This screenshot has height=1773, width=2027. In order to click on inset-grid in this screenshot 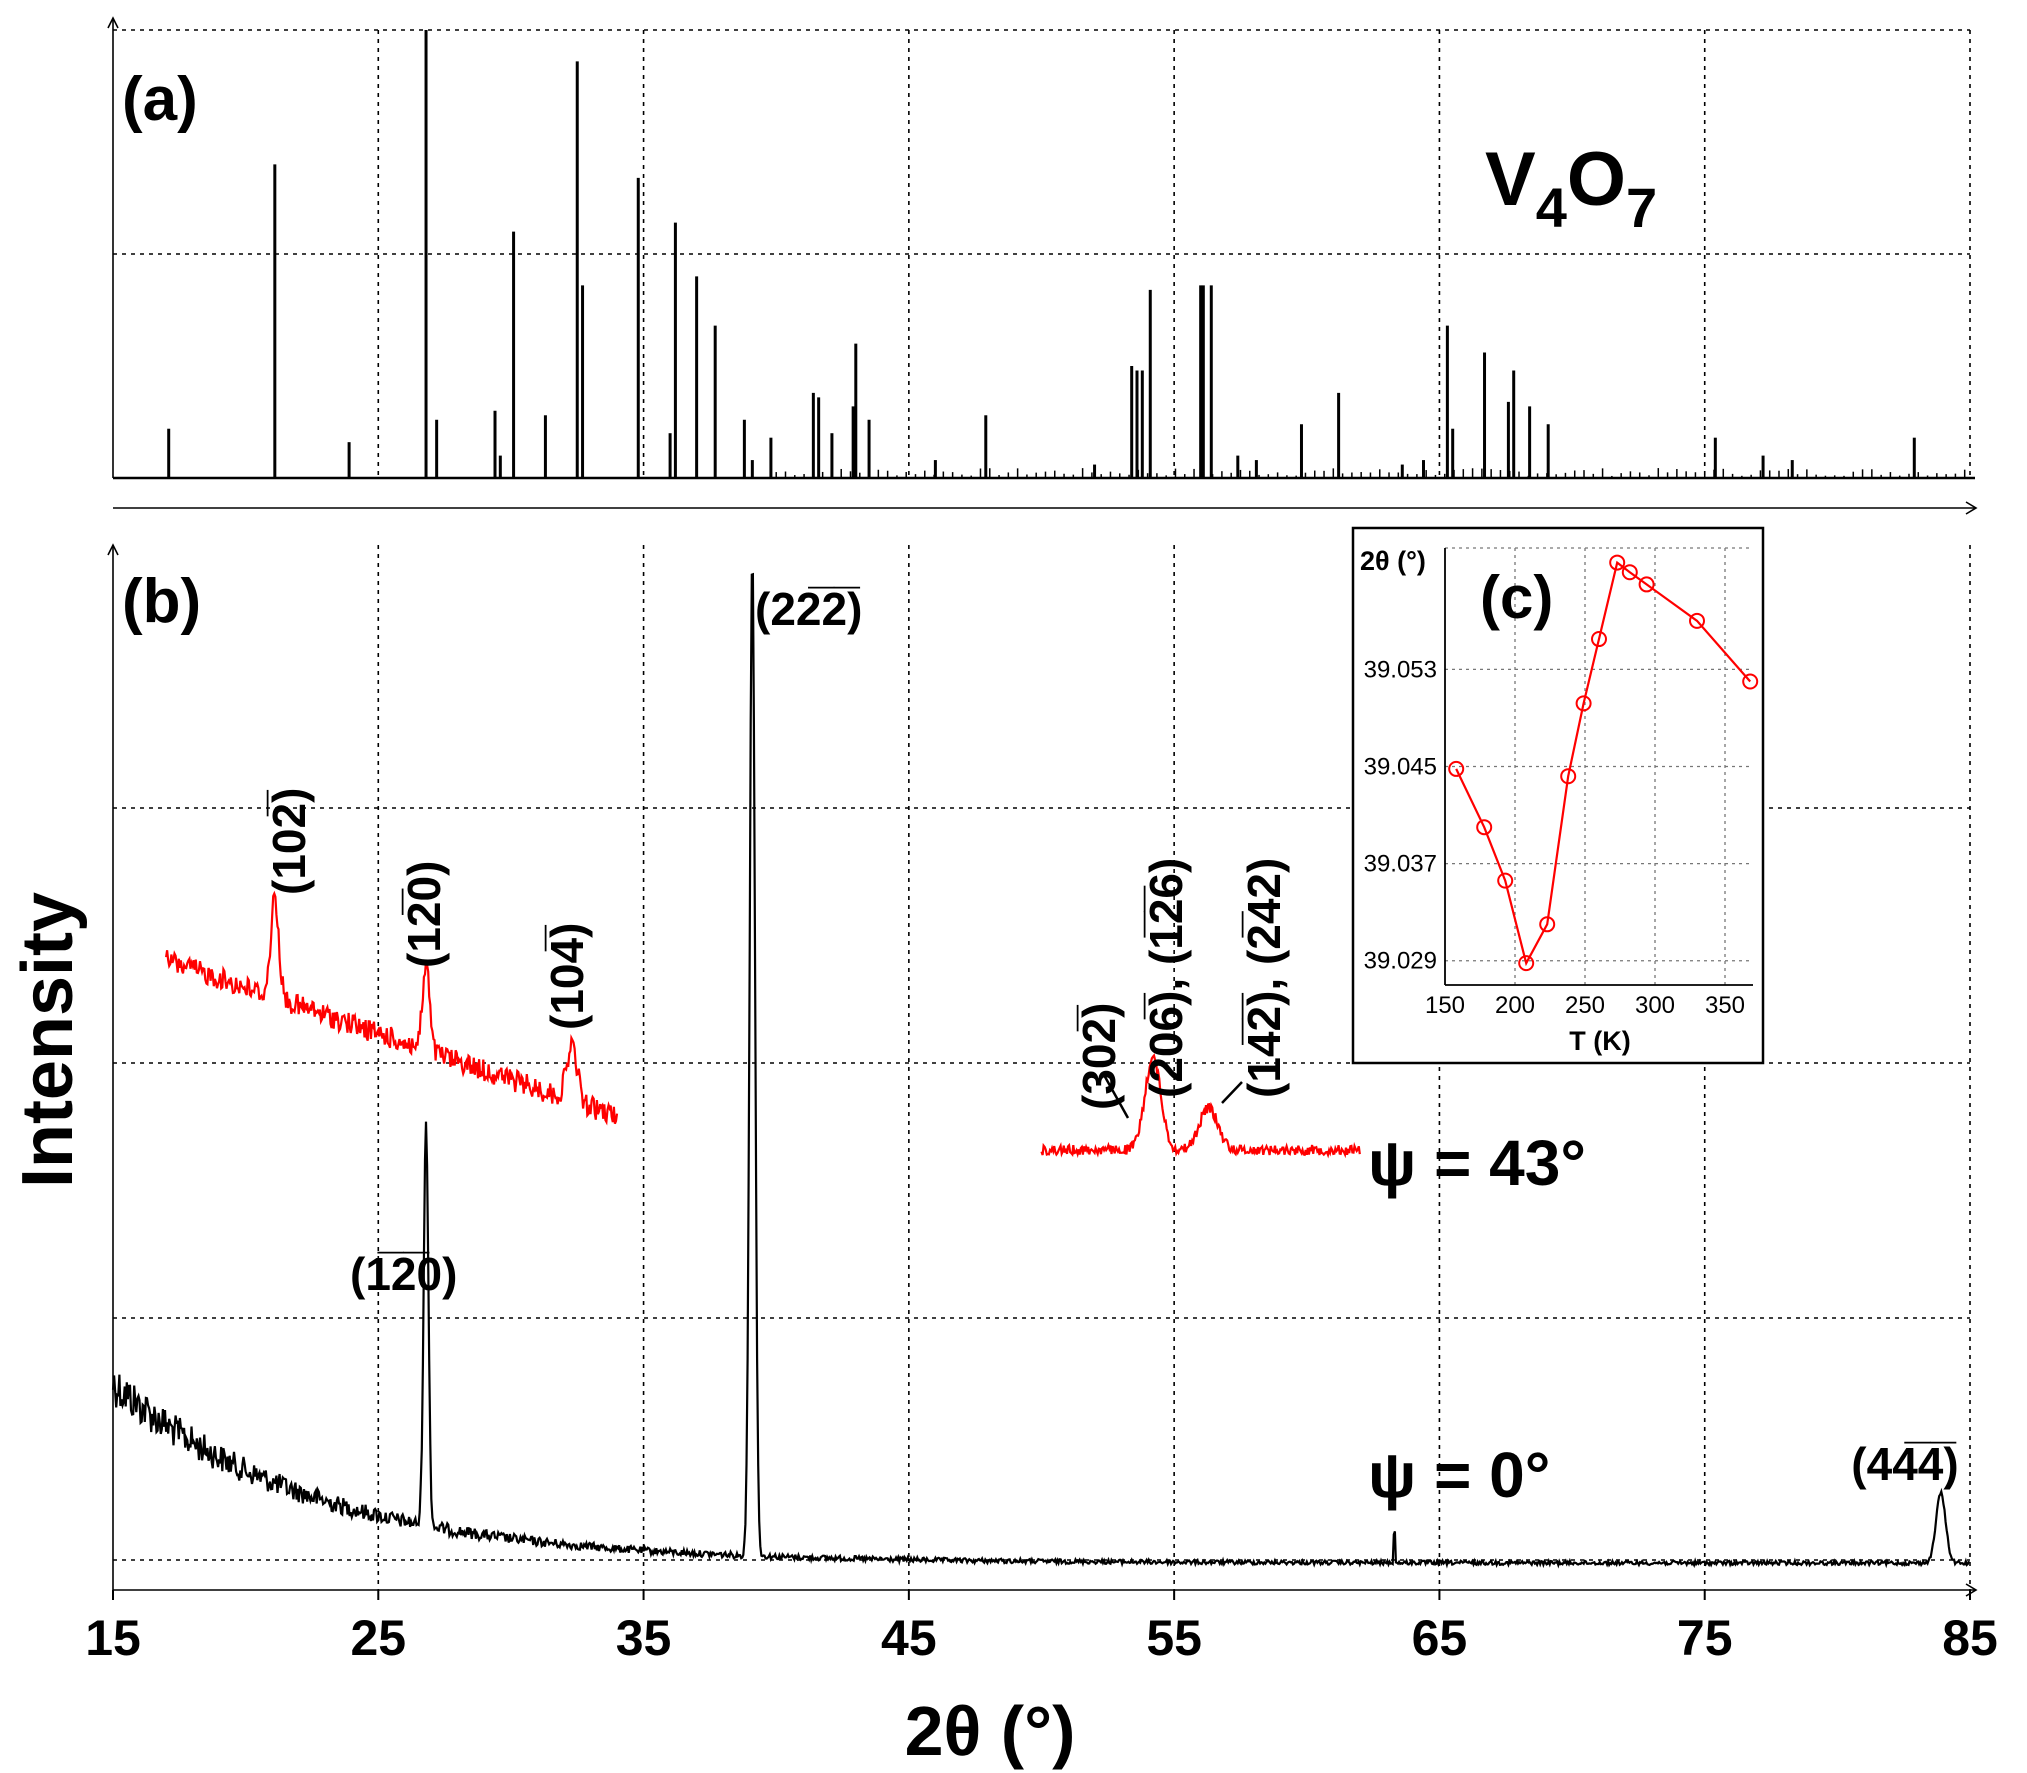, I will do `click(1599, 766)`.